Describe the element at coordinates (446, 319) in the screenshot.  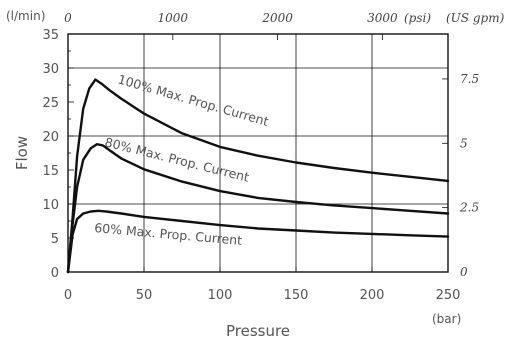
I see `x-axis-unit: (bar)` at that location.